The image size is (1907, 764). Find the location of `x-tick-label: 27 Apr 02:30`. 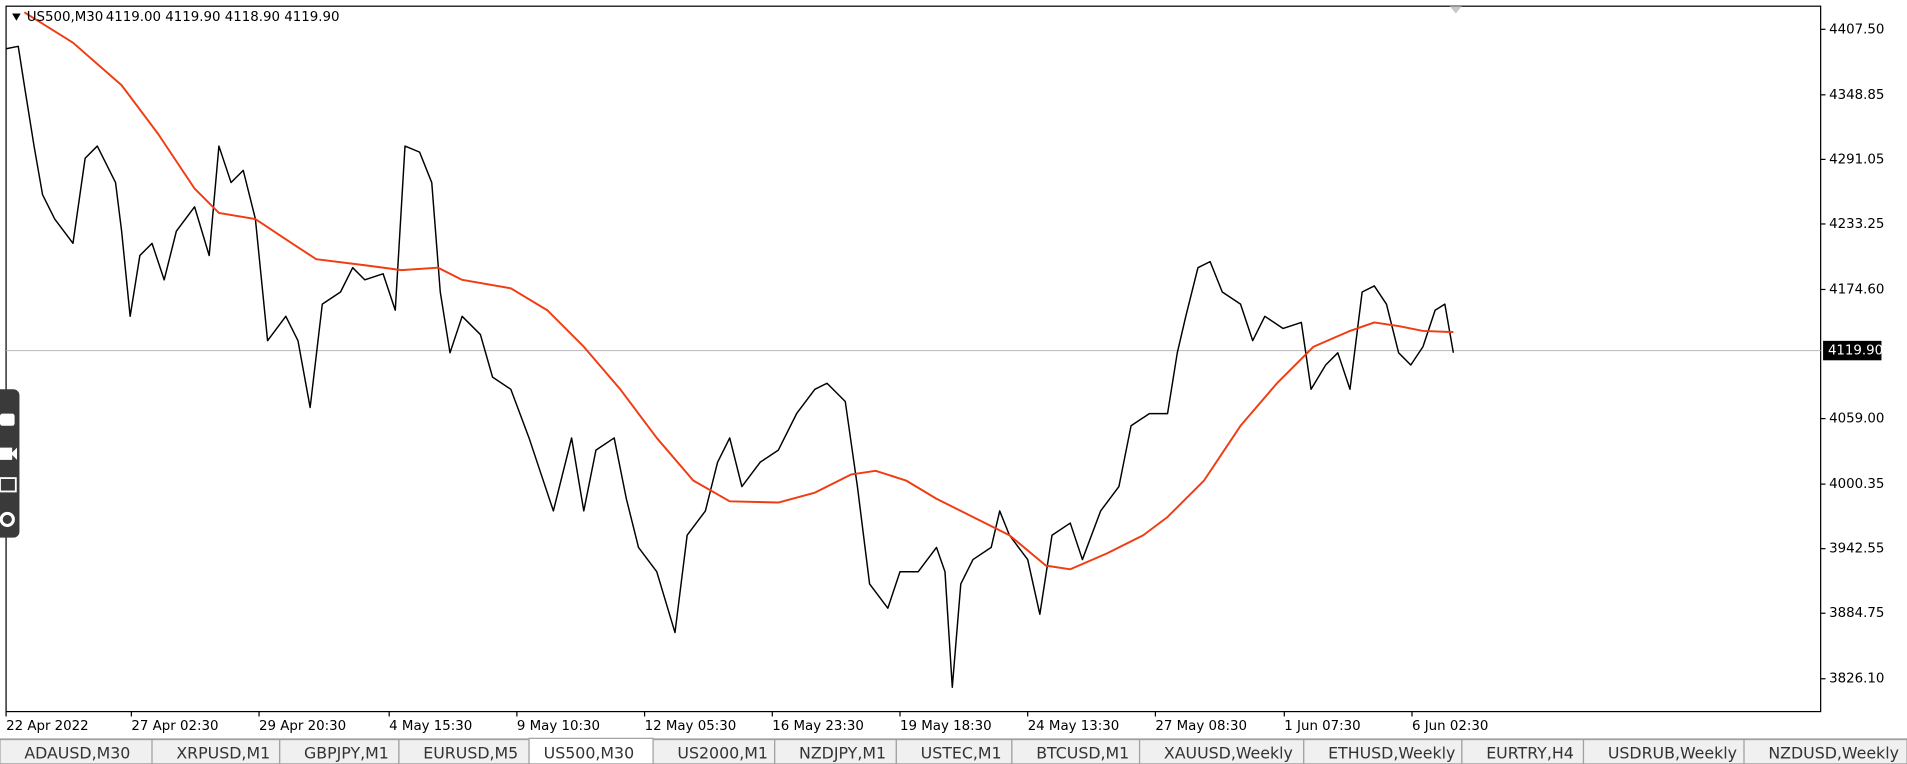

x-tick-label: 27 Apr 02:30 is located at coordinates (174, 726).